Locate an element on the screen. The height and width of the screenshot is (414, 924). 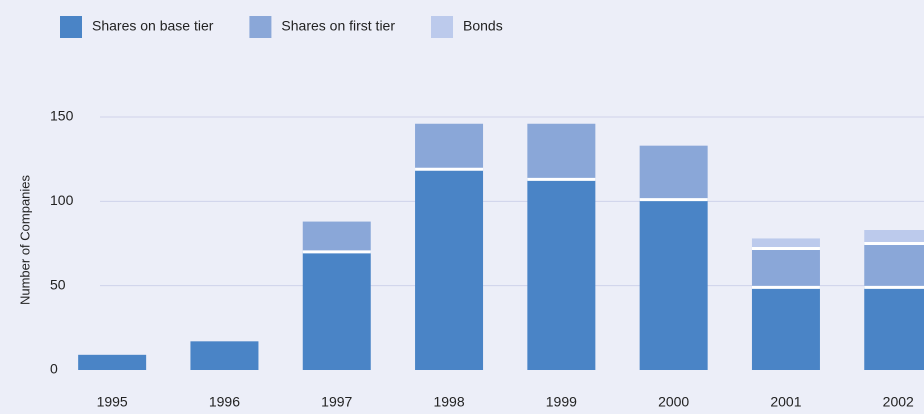
y-tick-label: 100 is located at coordinates (62, 200).